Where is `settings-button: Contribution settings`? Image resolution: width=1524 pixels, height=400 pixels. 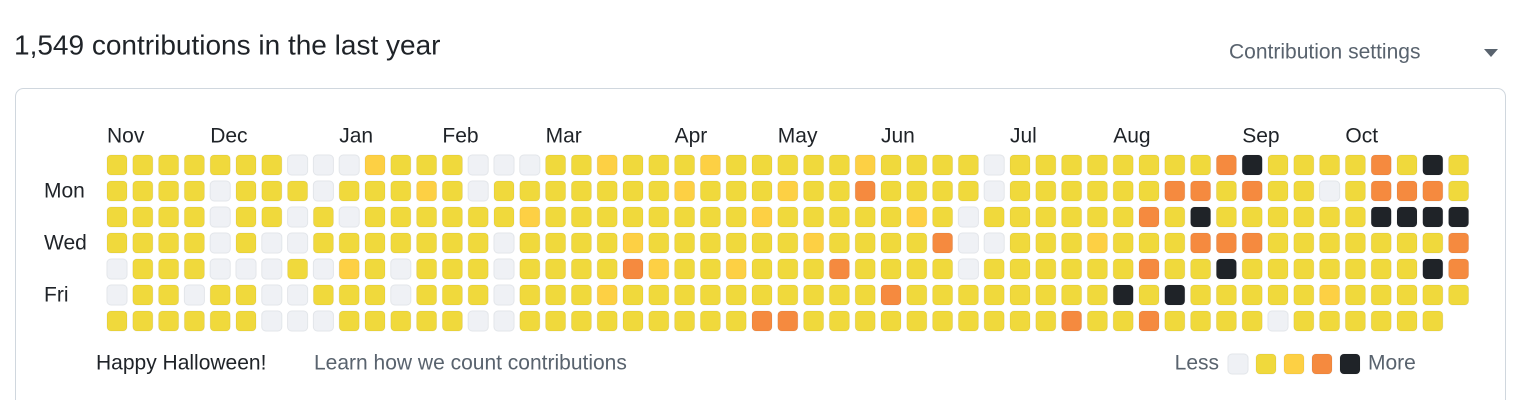 settings-button: Contribution settings is located at coordinates (1324, 52).